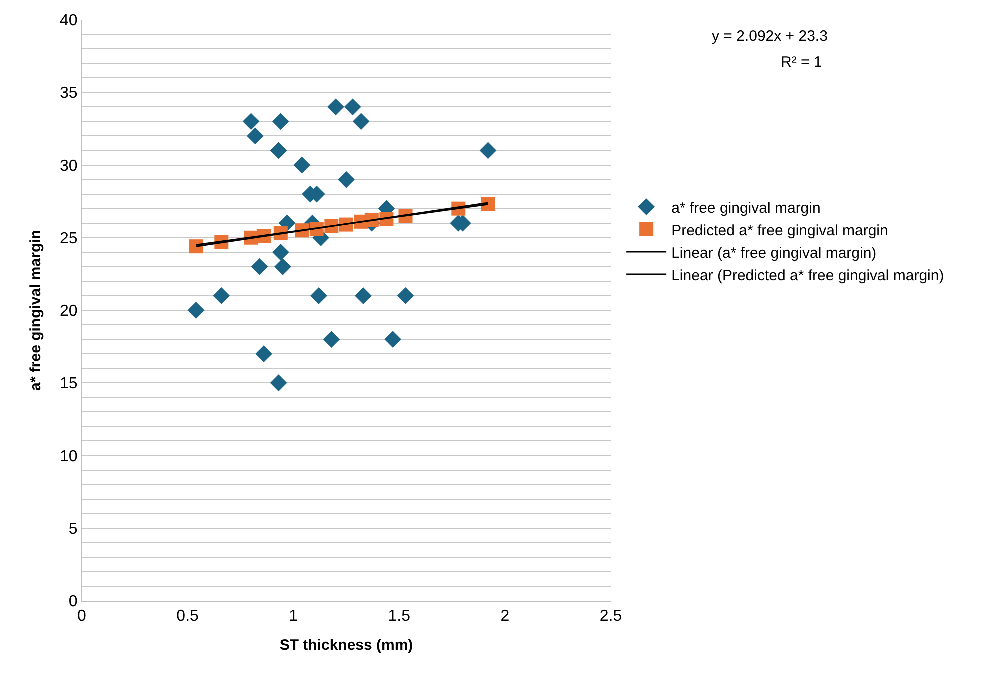 Image resolution: width=995 pixels, height=677 pixels. I want to click on y-tick-label: 40, so click(69, 21).